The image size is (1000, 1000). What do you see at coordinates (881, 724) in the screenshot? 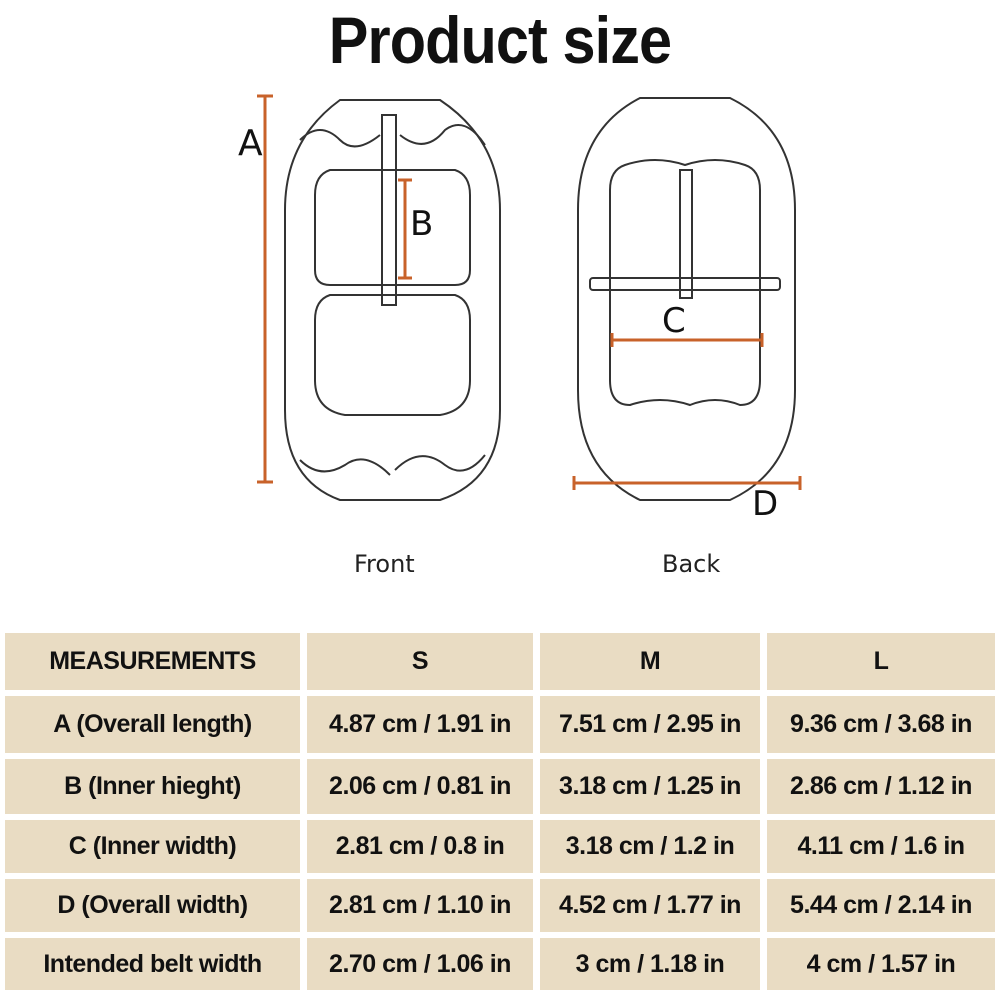
I see `table-cell: 9.36 cm / 3.68 in` at bounding box center [881, 724].